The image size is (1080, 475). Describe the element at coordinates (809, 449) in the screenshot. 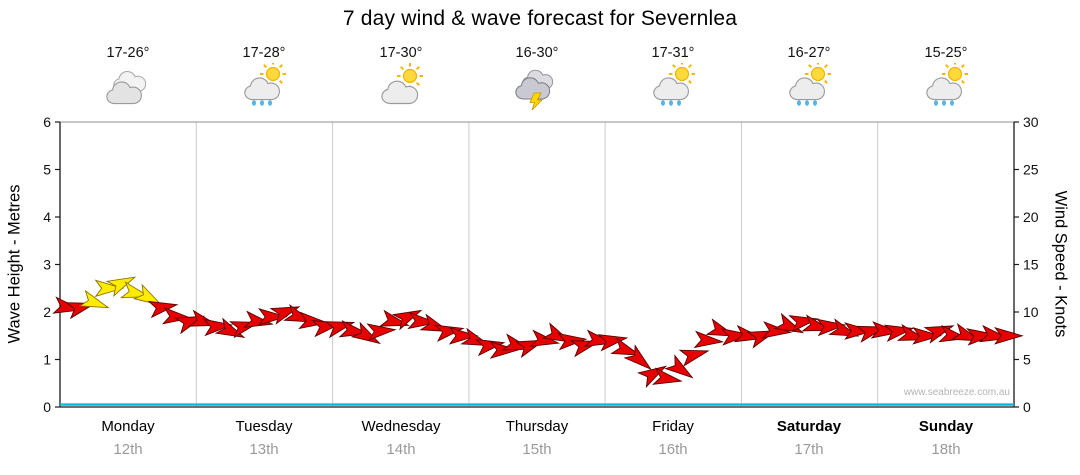

I see `day-date: 17th` at that location.